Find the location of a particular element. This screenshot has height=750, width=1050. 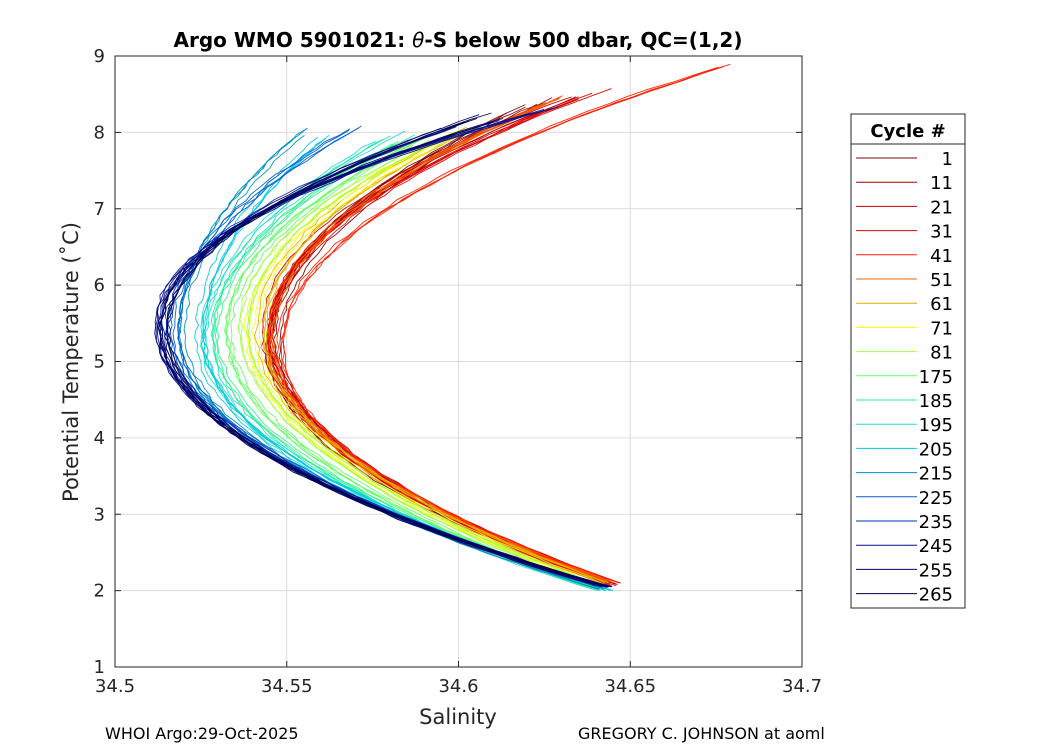

footer-source-date: WHOI Argo:29-Oct-2025 is located at coordinates (202, 733).